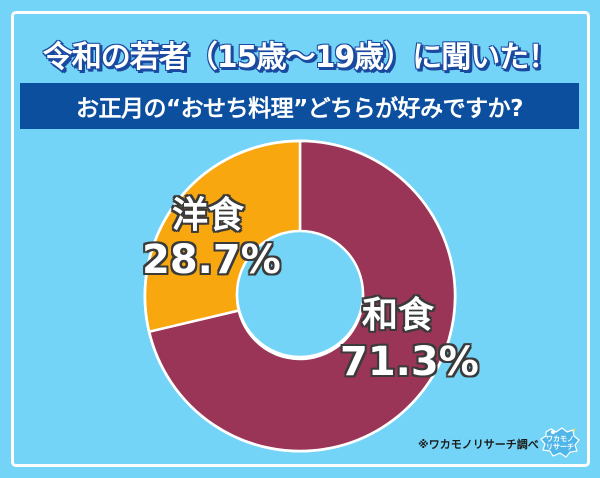  What do you see at coordinates (300, 57) in the screenshot?
I see `chart-title: 令和の若者（15歳～19歳）に聞いた！` at bounding box center [300, 57].